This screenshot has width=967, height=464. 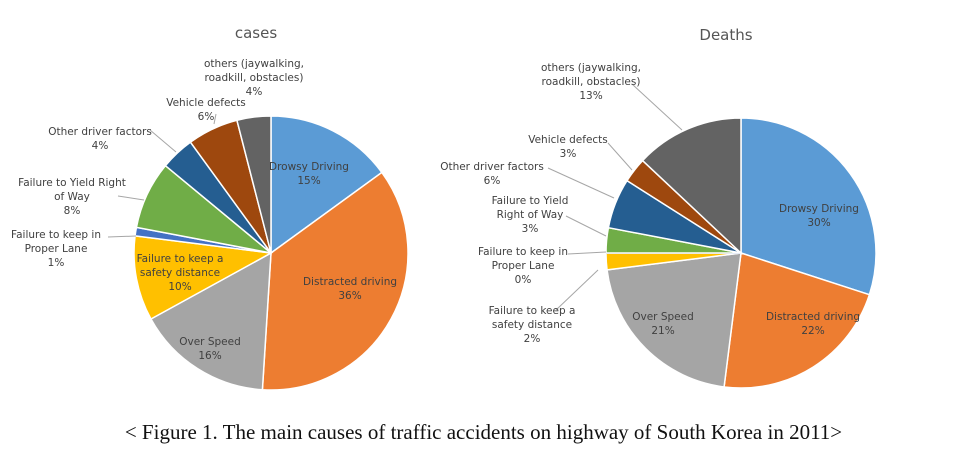 What do you see at coordinates (819, 216) in the screenshot?
I see `data-label-drowsy-driving: Drowsy Driving 30%` at bounding box center [819, 216].